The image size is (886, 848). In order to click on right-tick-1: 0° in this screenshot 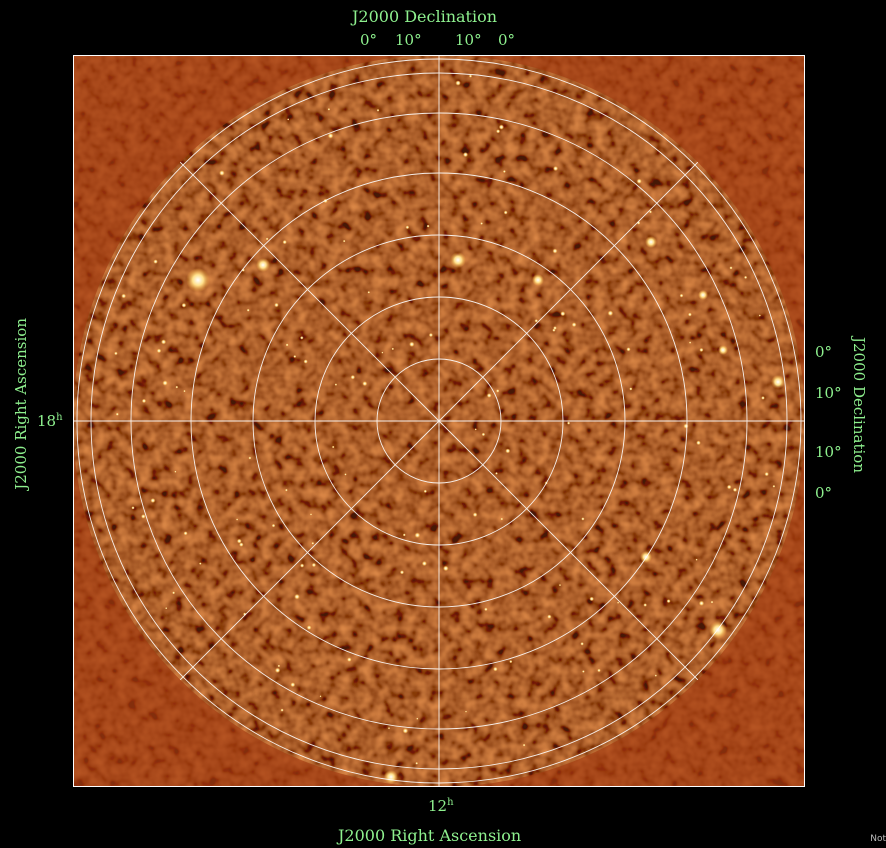, I will do `click(824, 352)`.